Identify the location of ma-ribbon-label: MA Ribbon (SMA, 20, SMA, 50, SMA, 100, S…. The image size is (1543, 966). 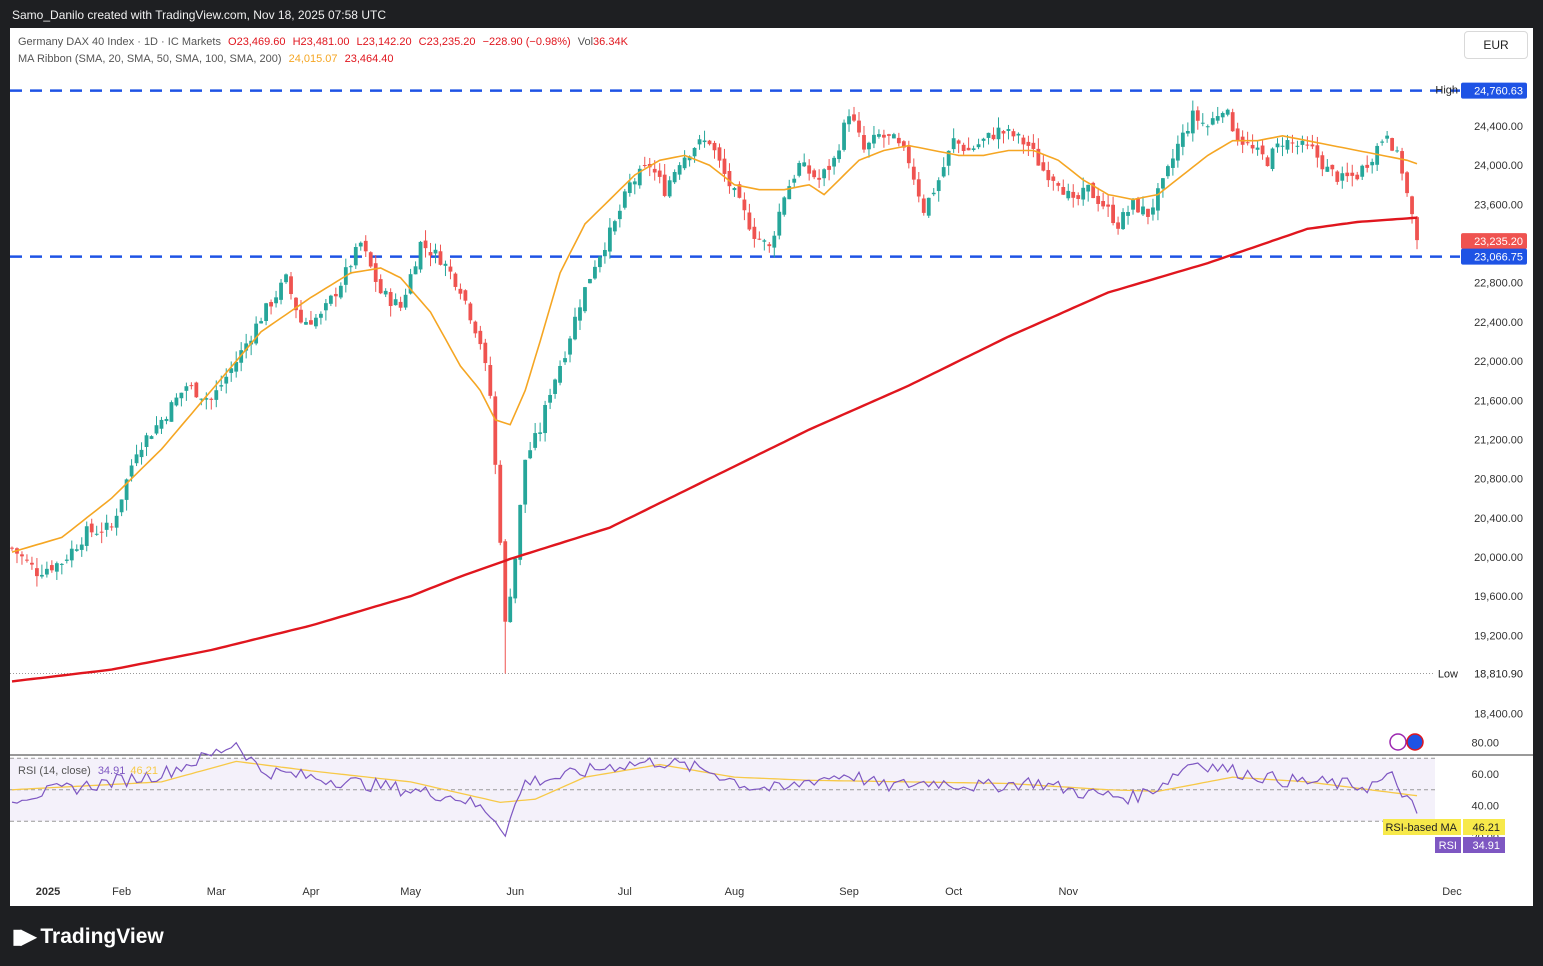
(150, 59).